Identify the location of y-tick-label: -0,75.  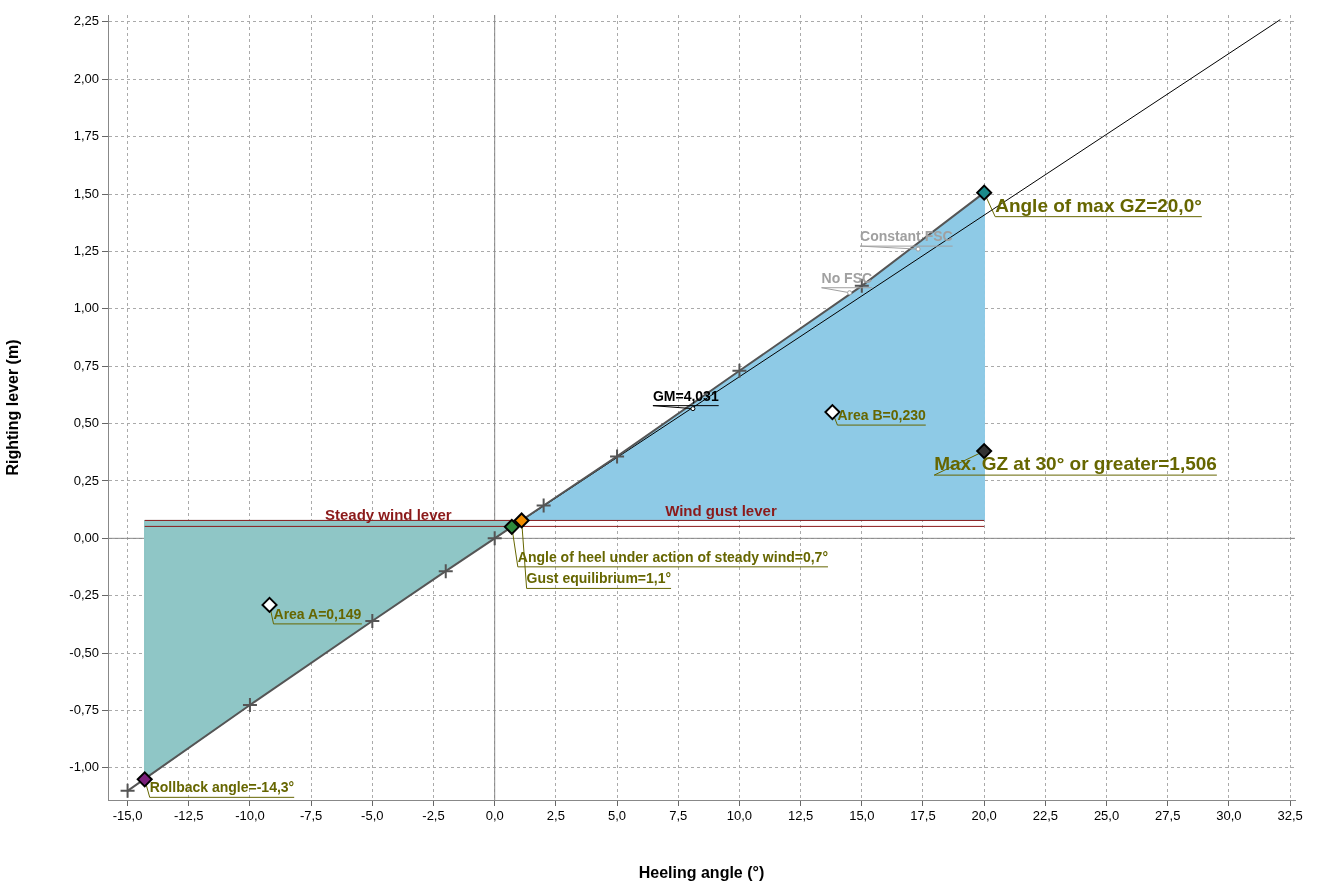
(84, 710).